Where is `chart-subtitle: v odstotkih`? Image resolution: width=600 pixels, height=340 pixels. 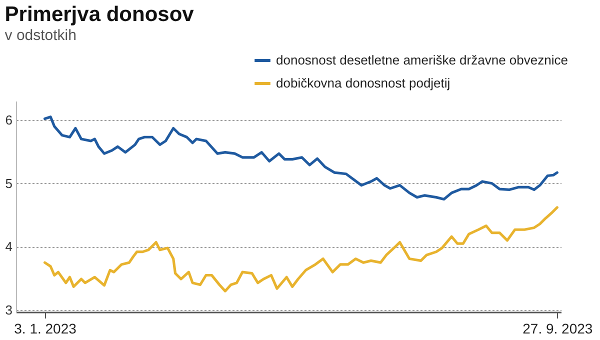
chart-subtitle: v odstotkih is located at coordinates (40, 35).